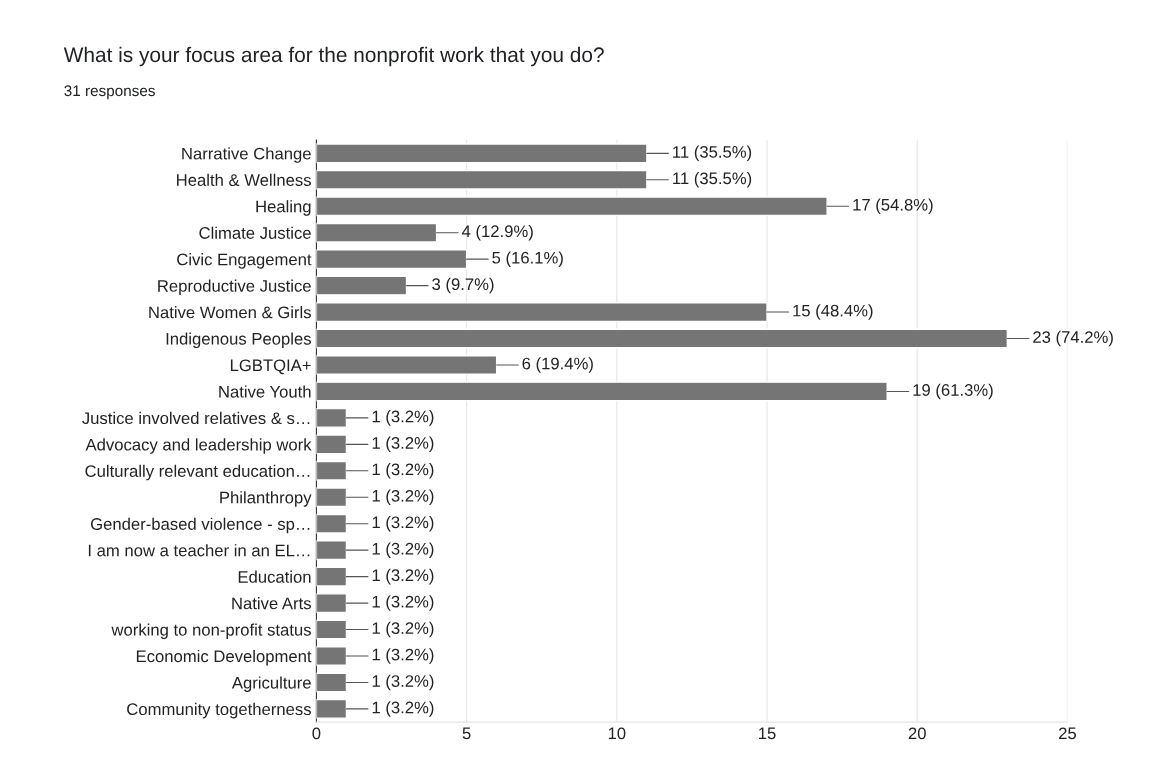 This screenshot has width=1159, height=774. What do you see at coordinates (617, 733) in the screenshot?
I see `x-tick-label: 10` at bounding box center [617, 733].